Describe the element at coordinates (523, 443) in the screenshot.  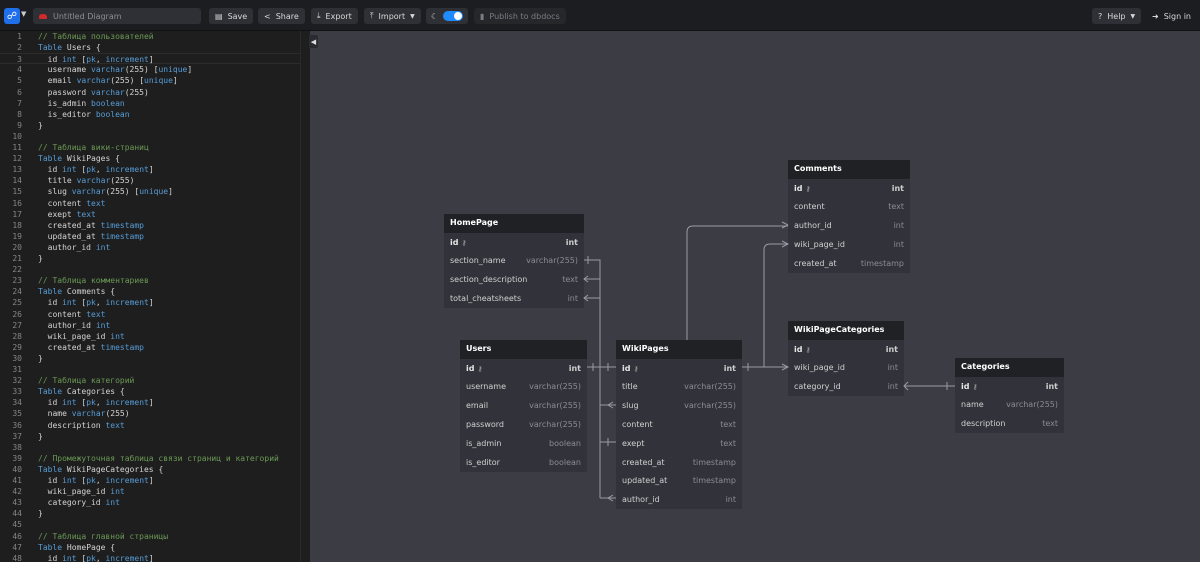
I see `table-field: is_admin boolean` at that location.